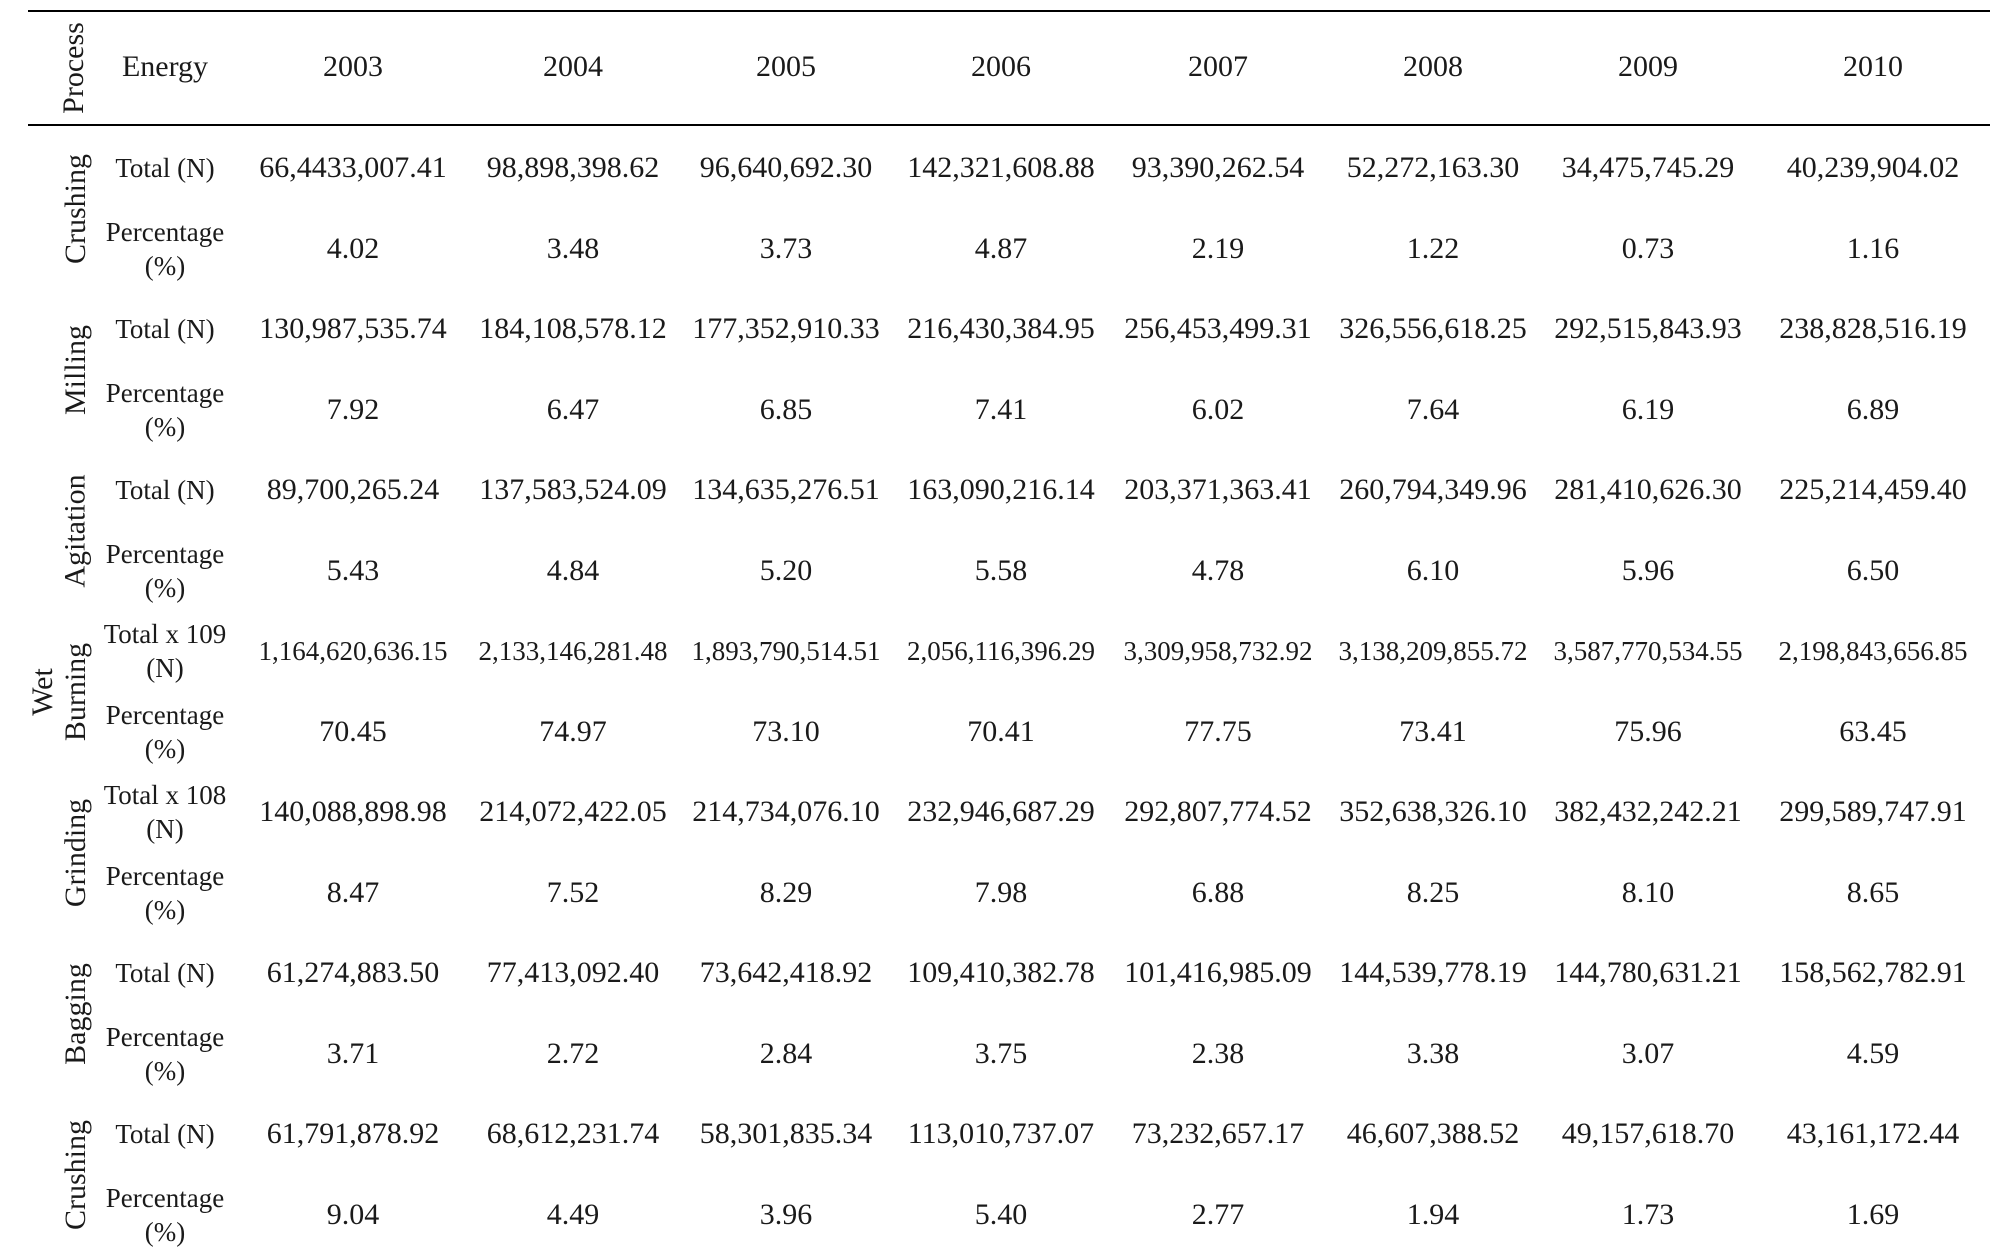 Image resolution: width=2002 pixels, height=1255 pixels. I want to click on table-cell: 77.75, so click(1218, 732).